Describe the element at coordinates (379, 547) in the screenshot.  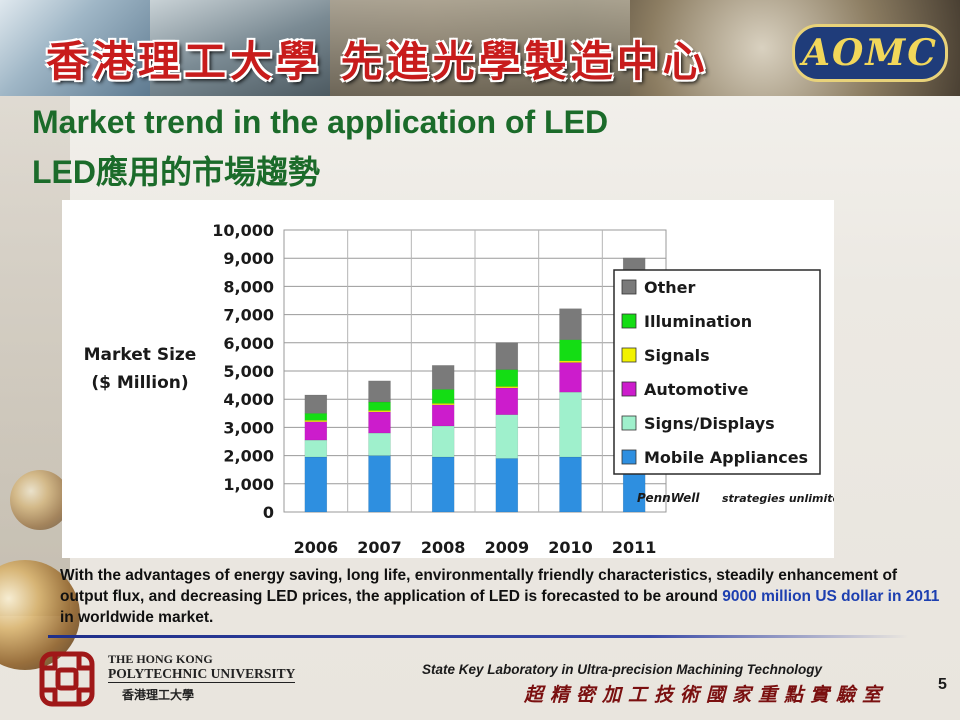
I see `x-tick-label: 2007` at that location.